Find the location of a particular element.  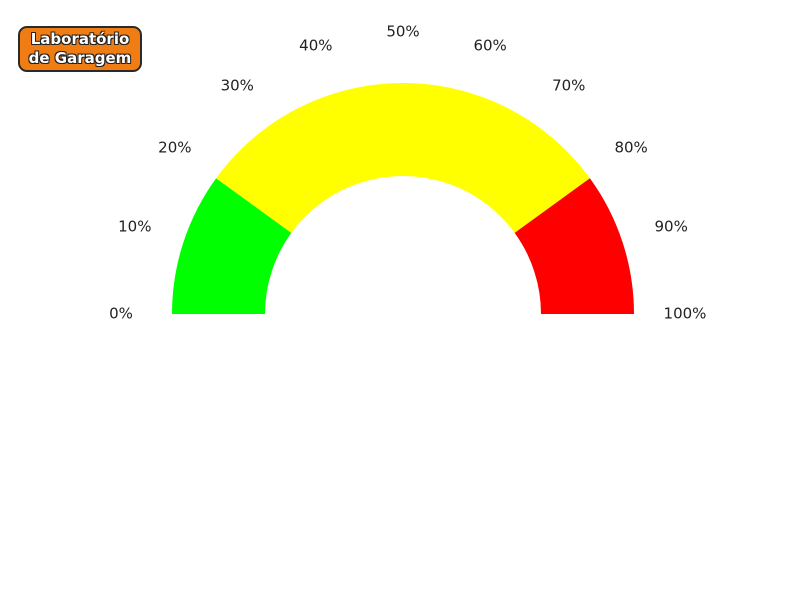

tick-label: 30% is located at coordinates (237, 85).